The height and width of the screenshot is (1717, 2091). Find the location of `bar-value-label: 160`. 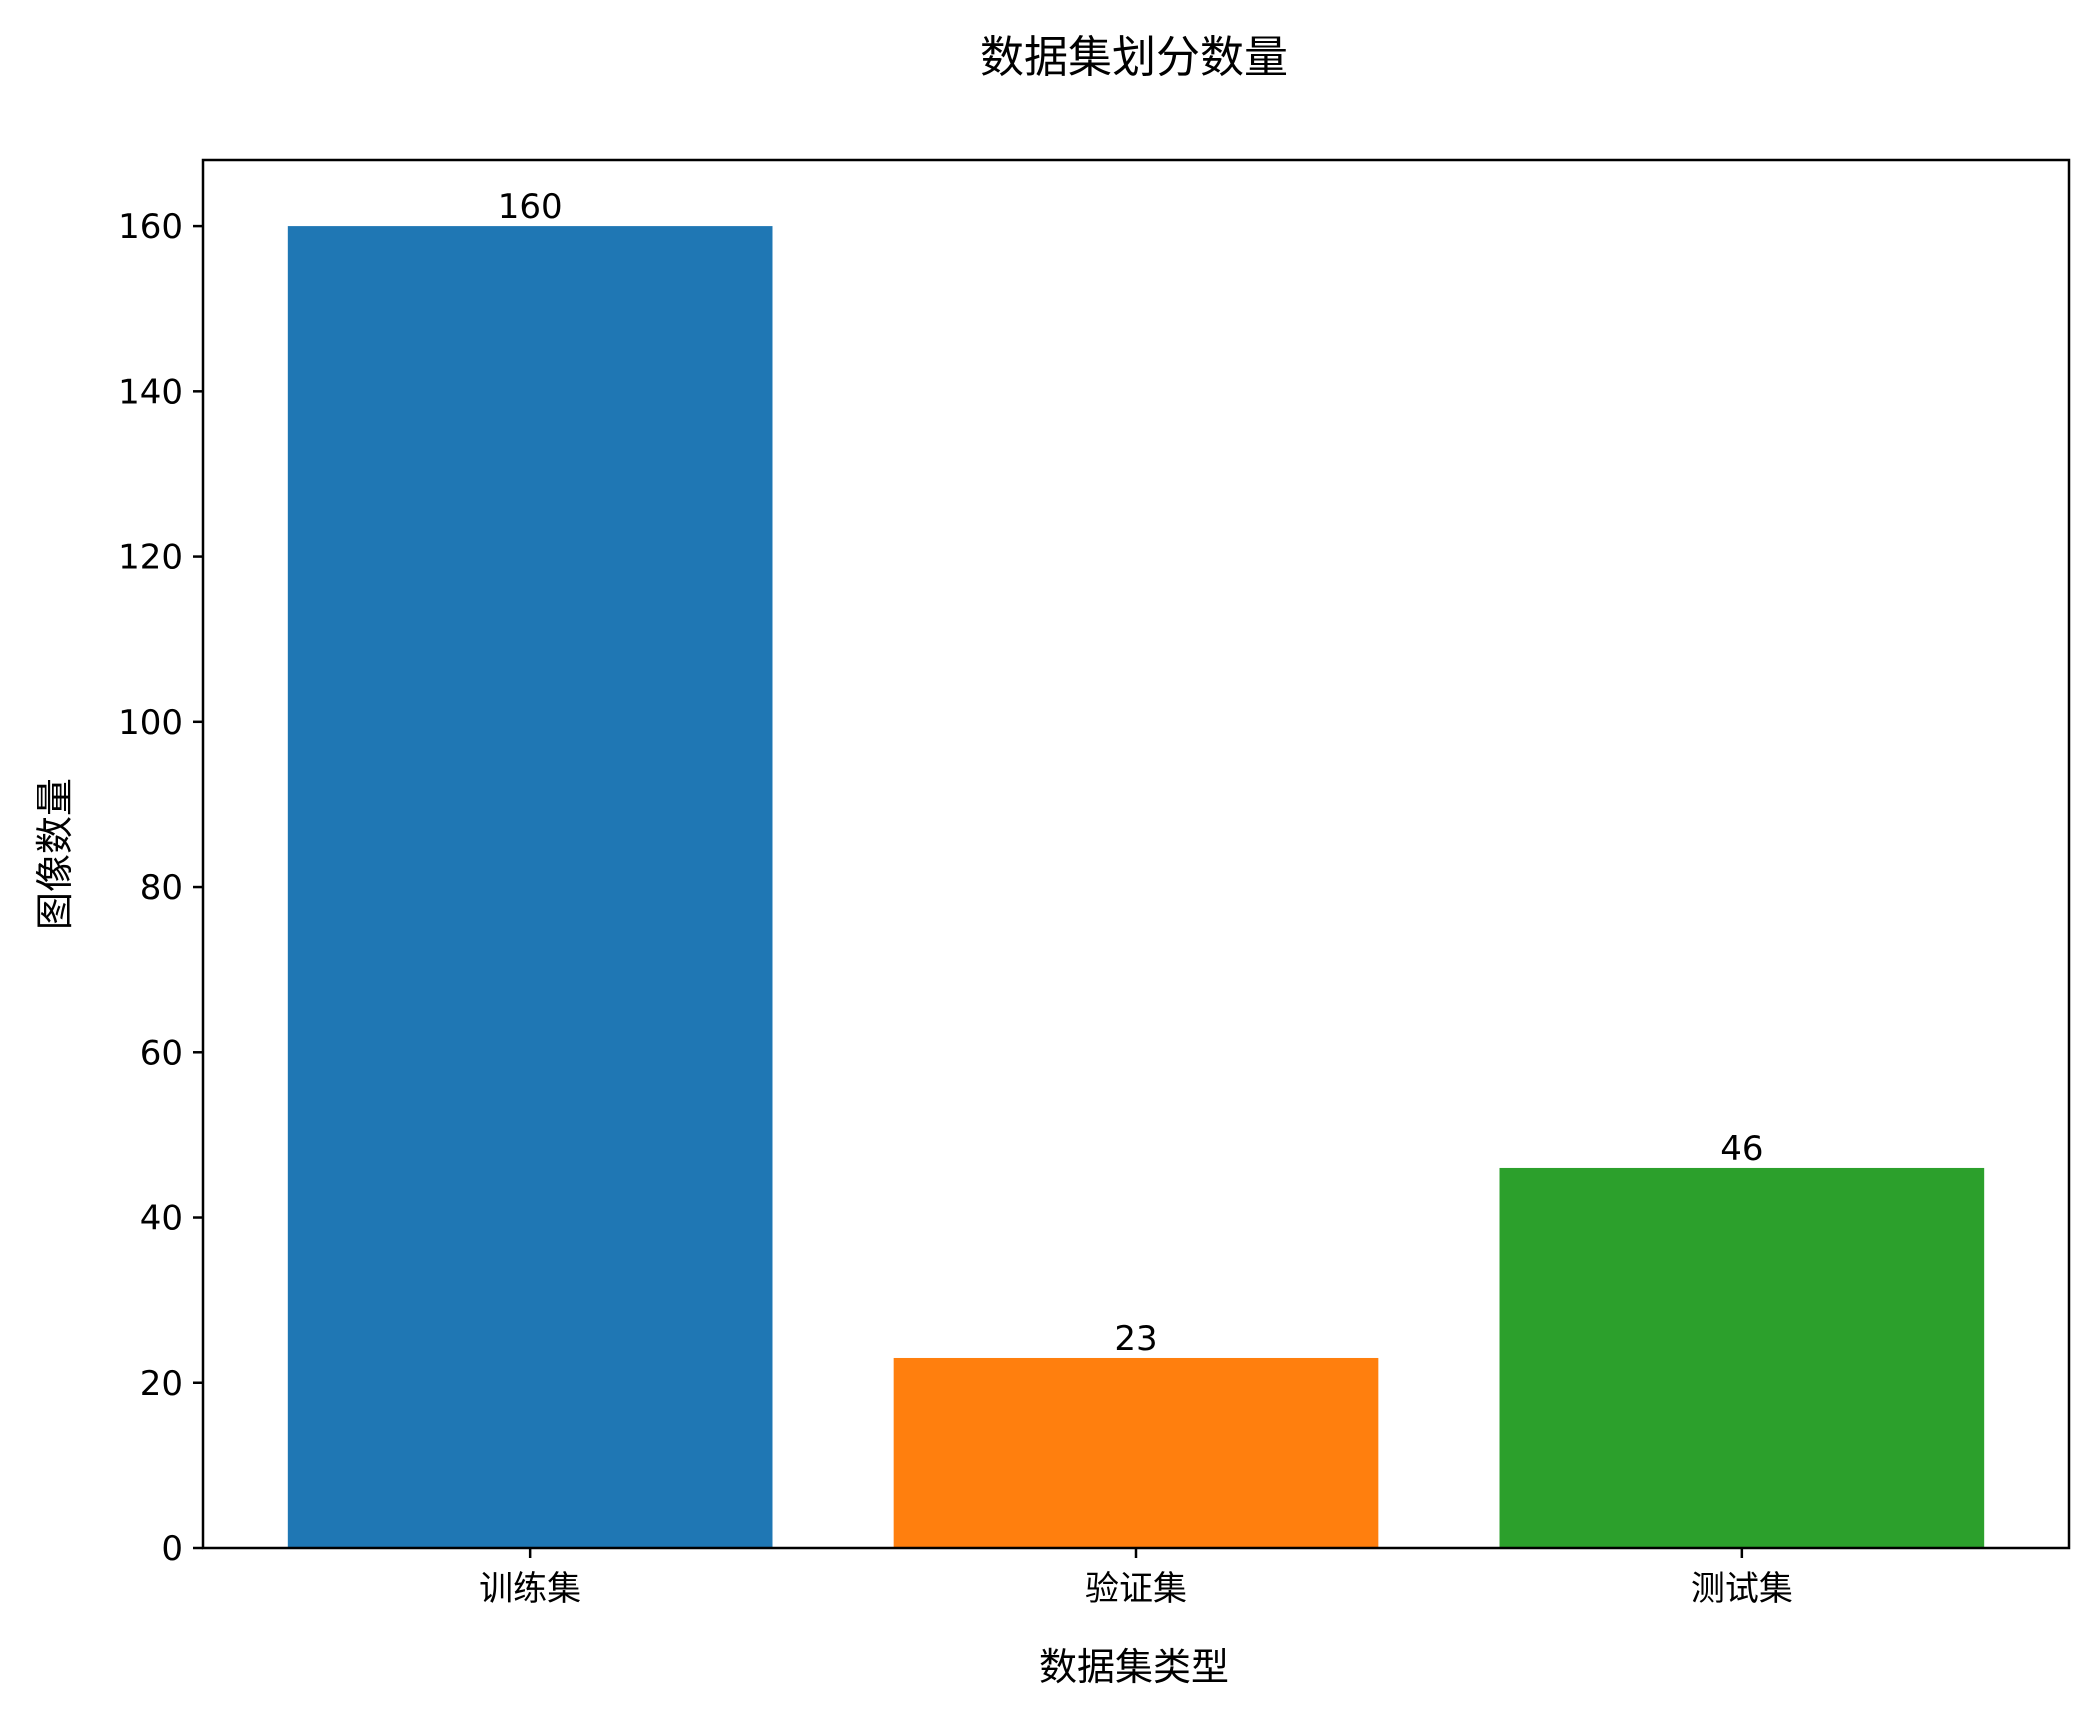

bar-value-label: 160 is located at coordinates (530, 207).